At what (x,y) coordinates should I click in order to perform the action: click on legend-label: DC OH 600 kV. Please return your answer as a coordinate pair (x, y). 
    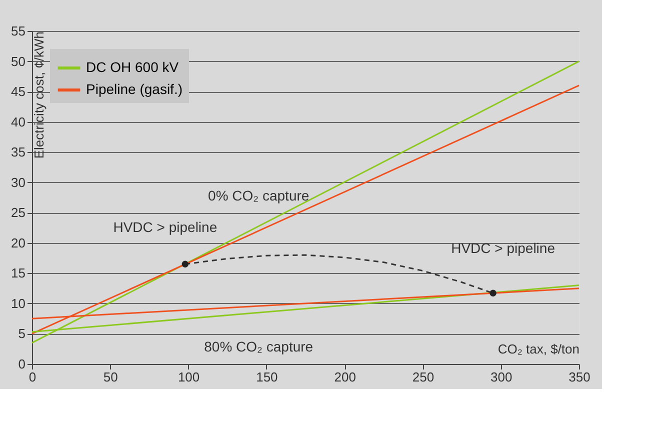
    Looking at the image, I should click on (133, 67).